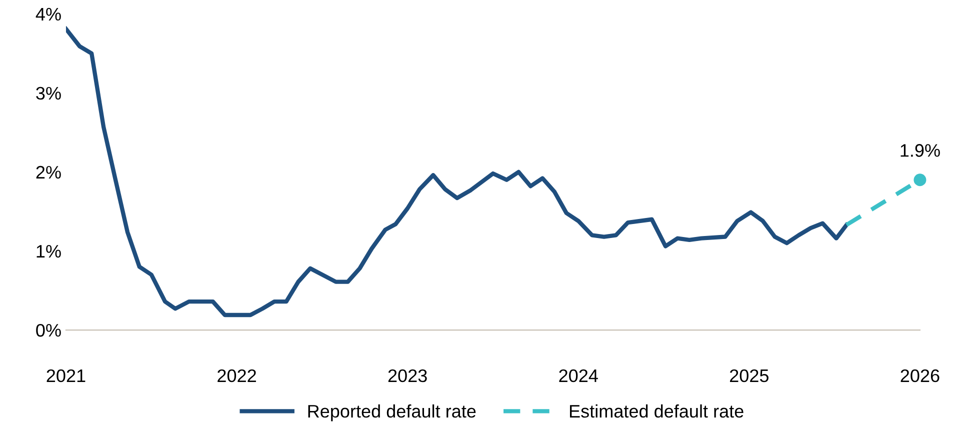 This screenshot has height=436, width=959. Describe the element at coordinates (237, 375) in the screenshot. I see `x-tick-label: 2022` at that location.